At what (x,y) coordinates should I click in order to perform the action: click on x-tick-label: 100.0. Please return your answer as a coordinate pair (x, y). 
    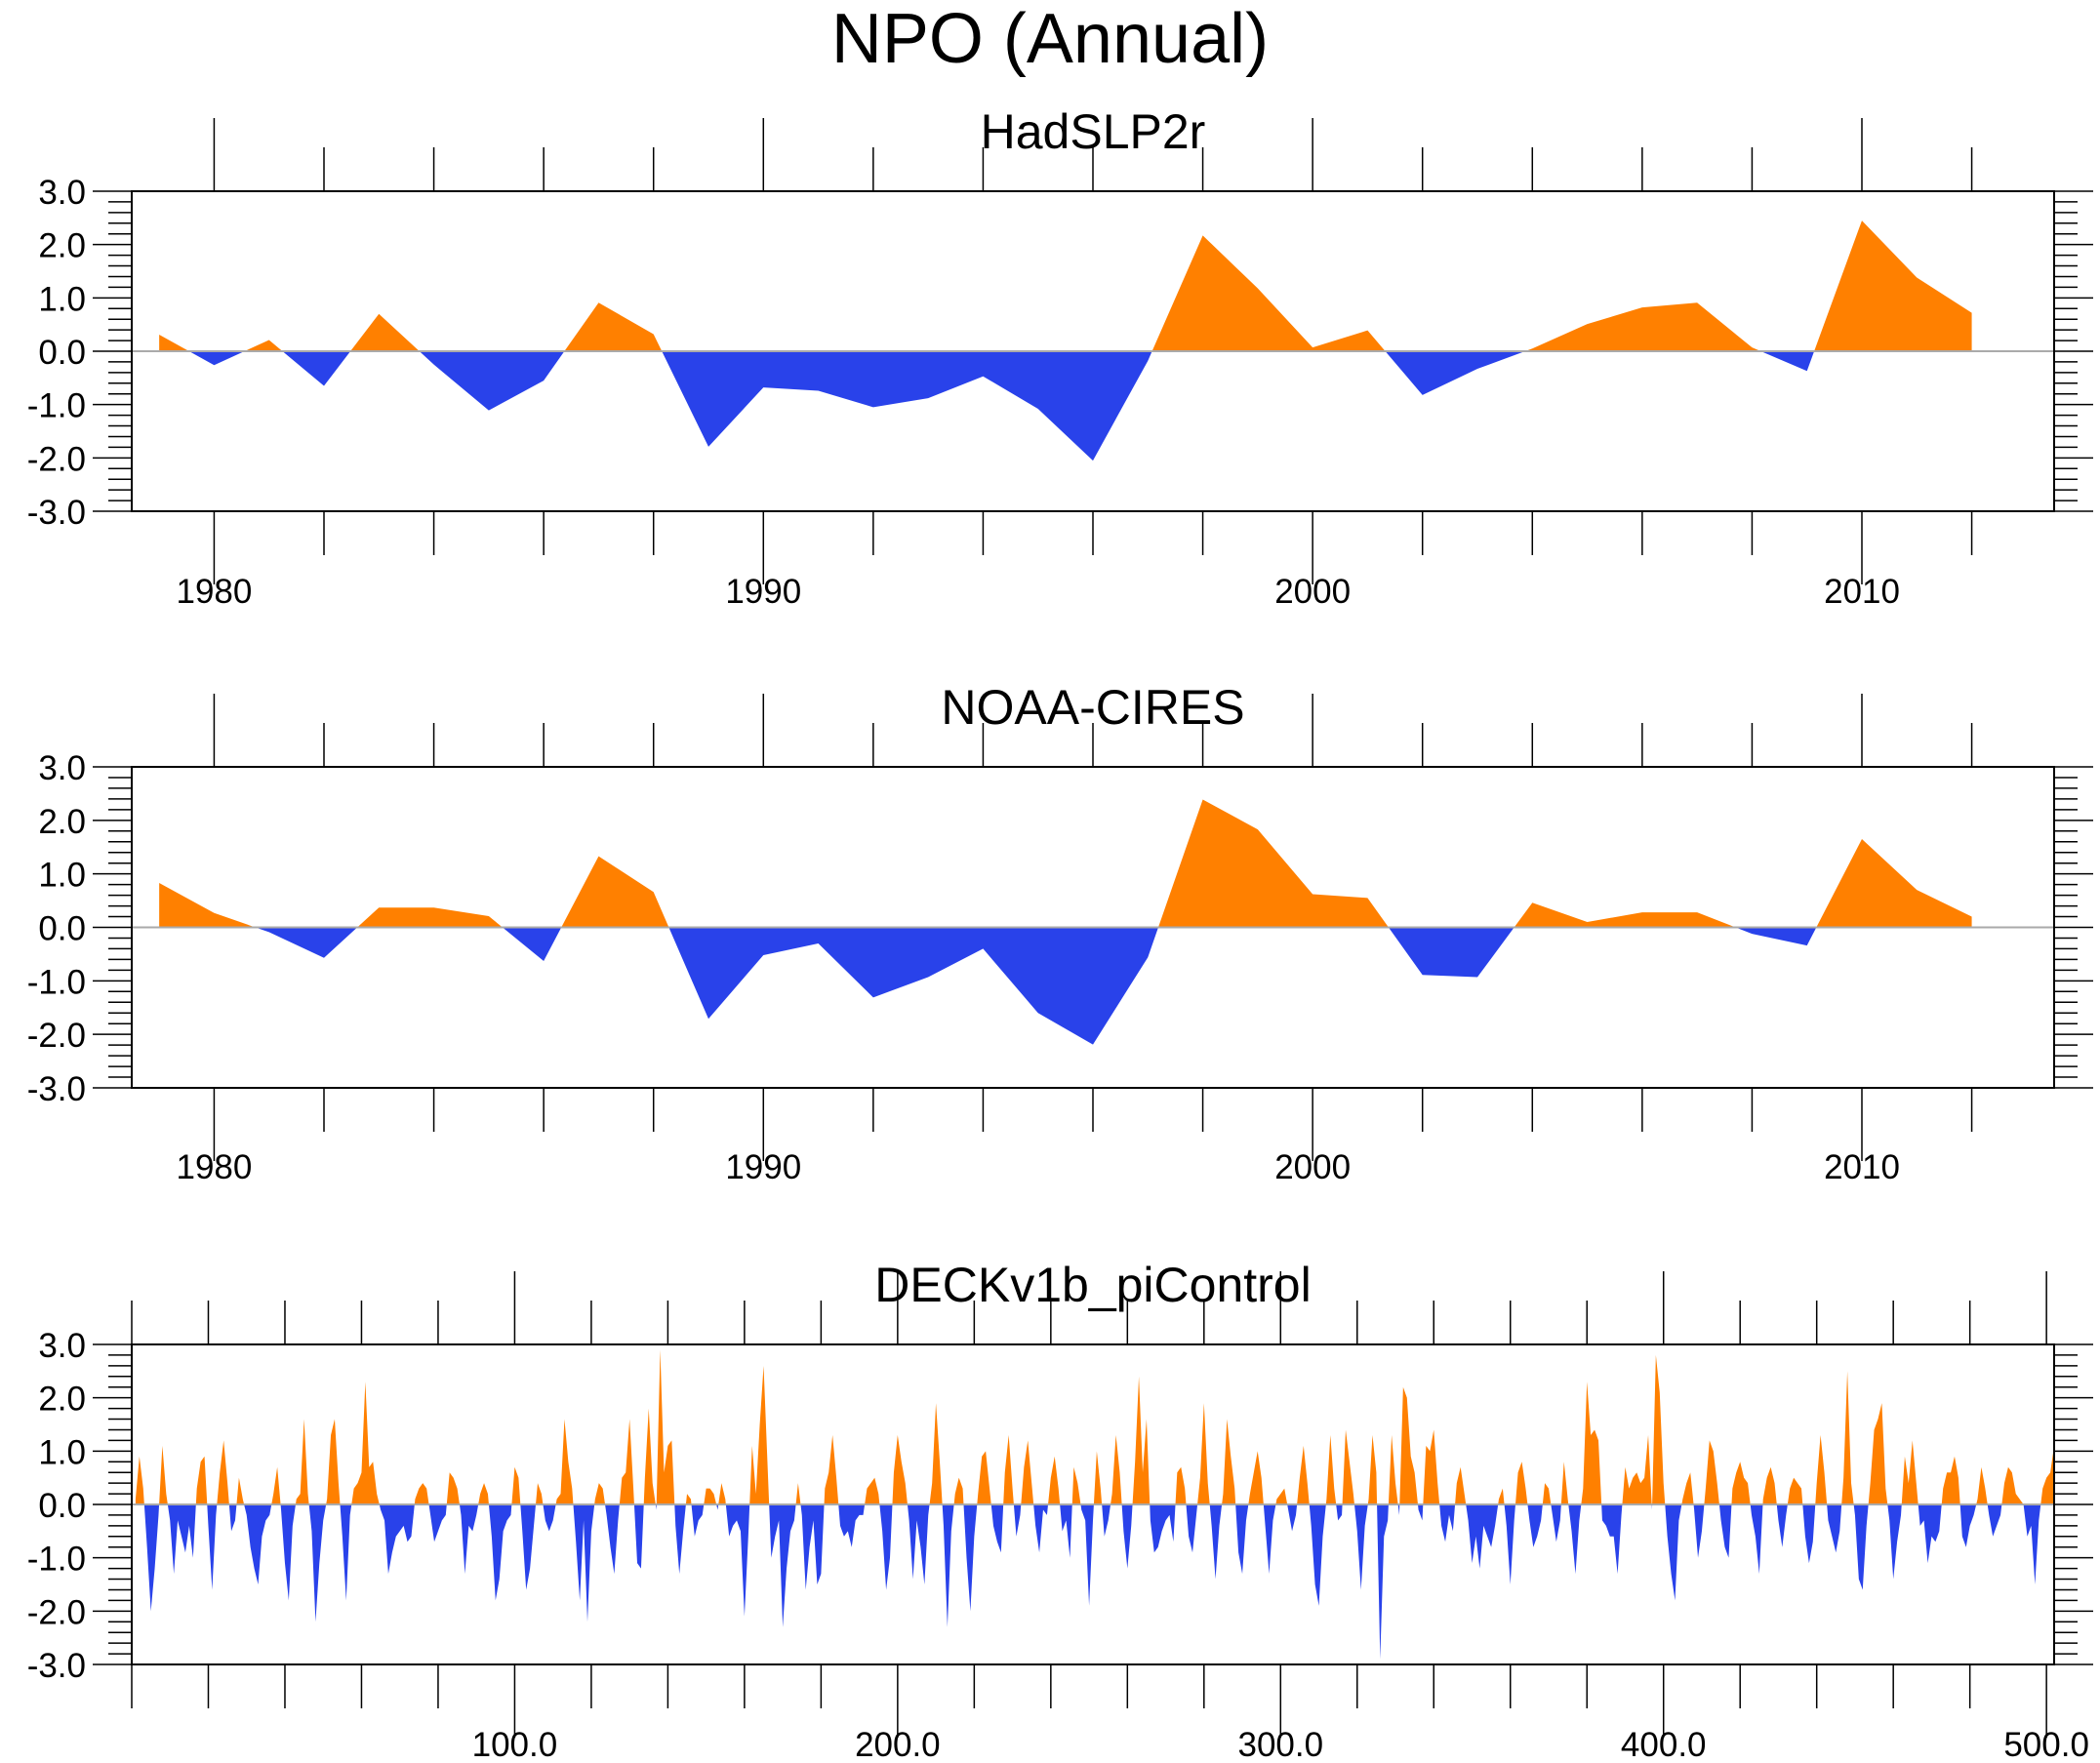
    Looking at the image, I should click on (515, 1744).